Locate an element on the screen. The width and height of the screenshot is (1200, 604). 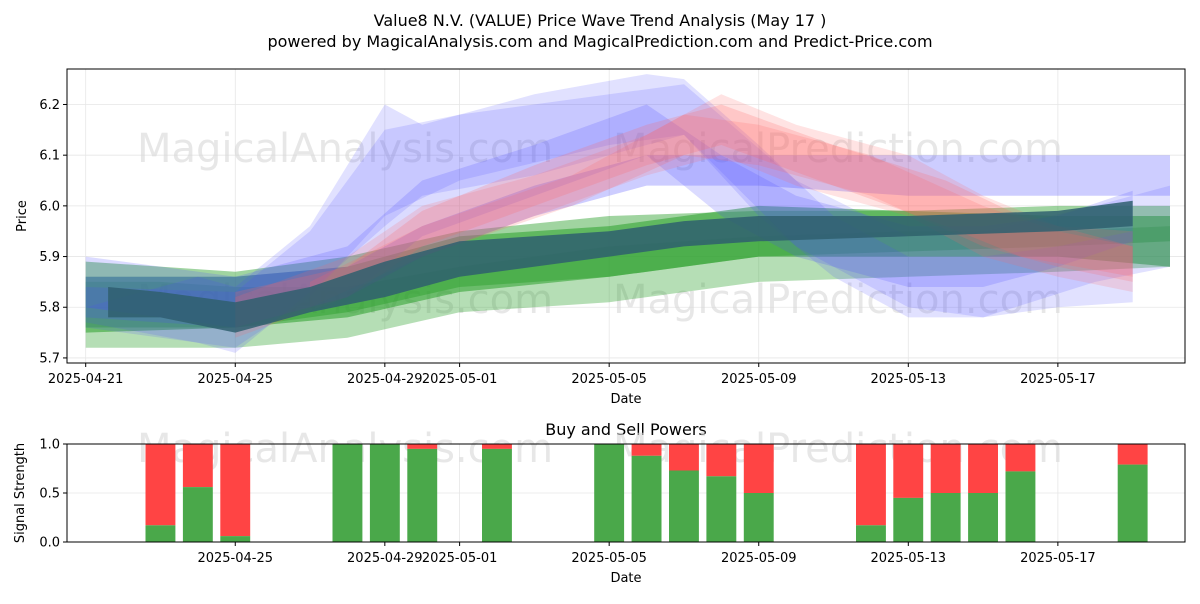
price-x-tick-label: 2025-04-25 is located at coordinates (235, 379).